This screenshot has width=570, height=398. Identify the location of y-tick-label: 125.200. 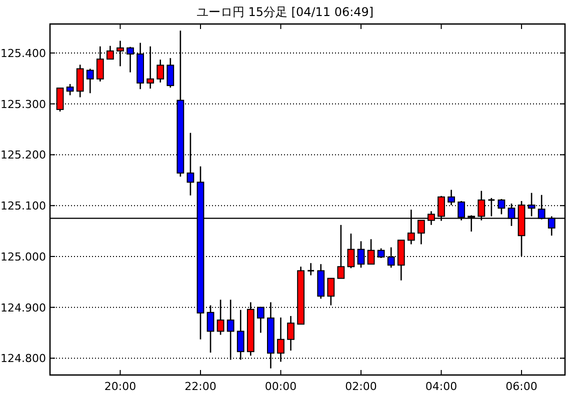
(23, 155).